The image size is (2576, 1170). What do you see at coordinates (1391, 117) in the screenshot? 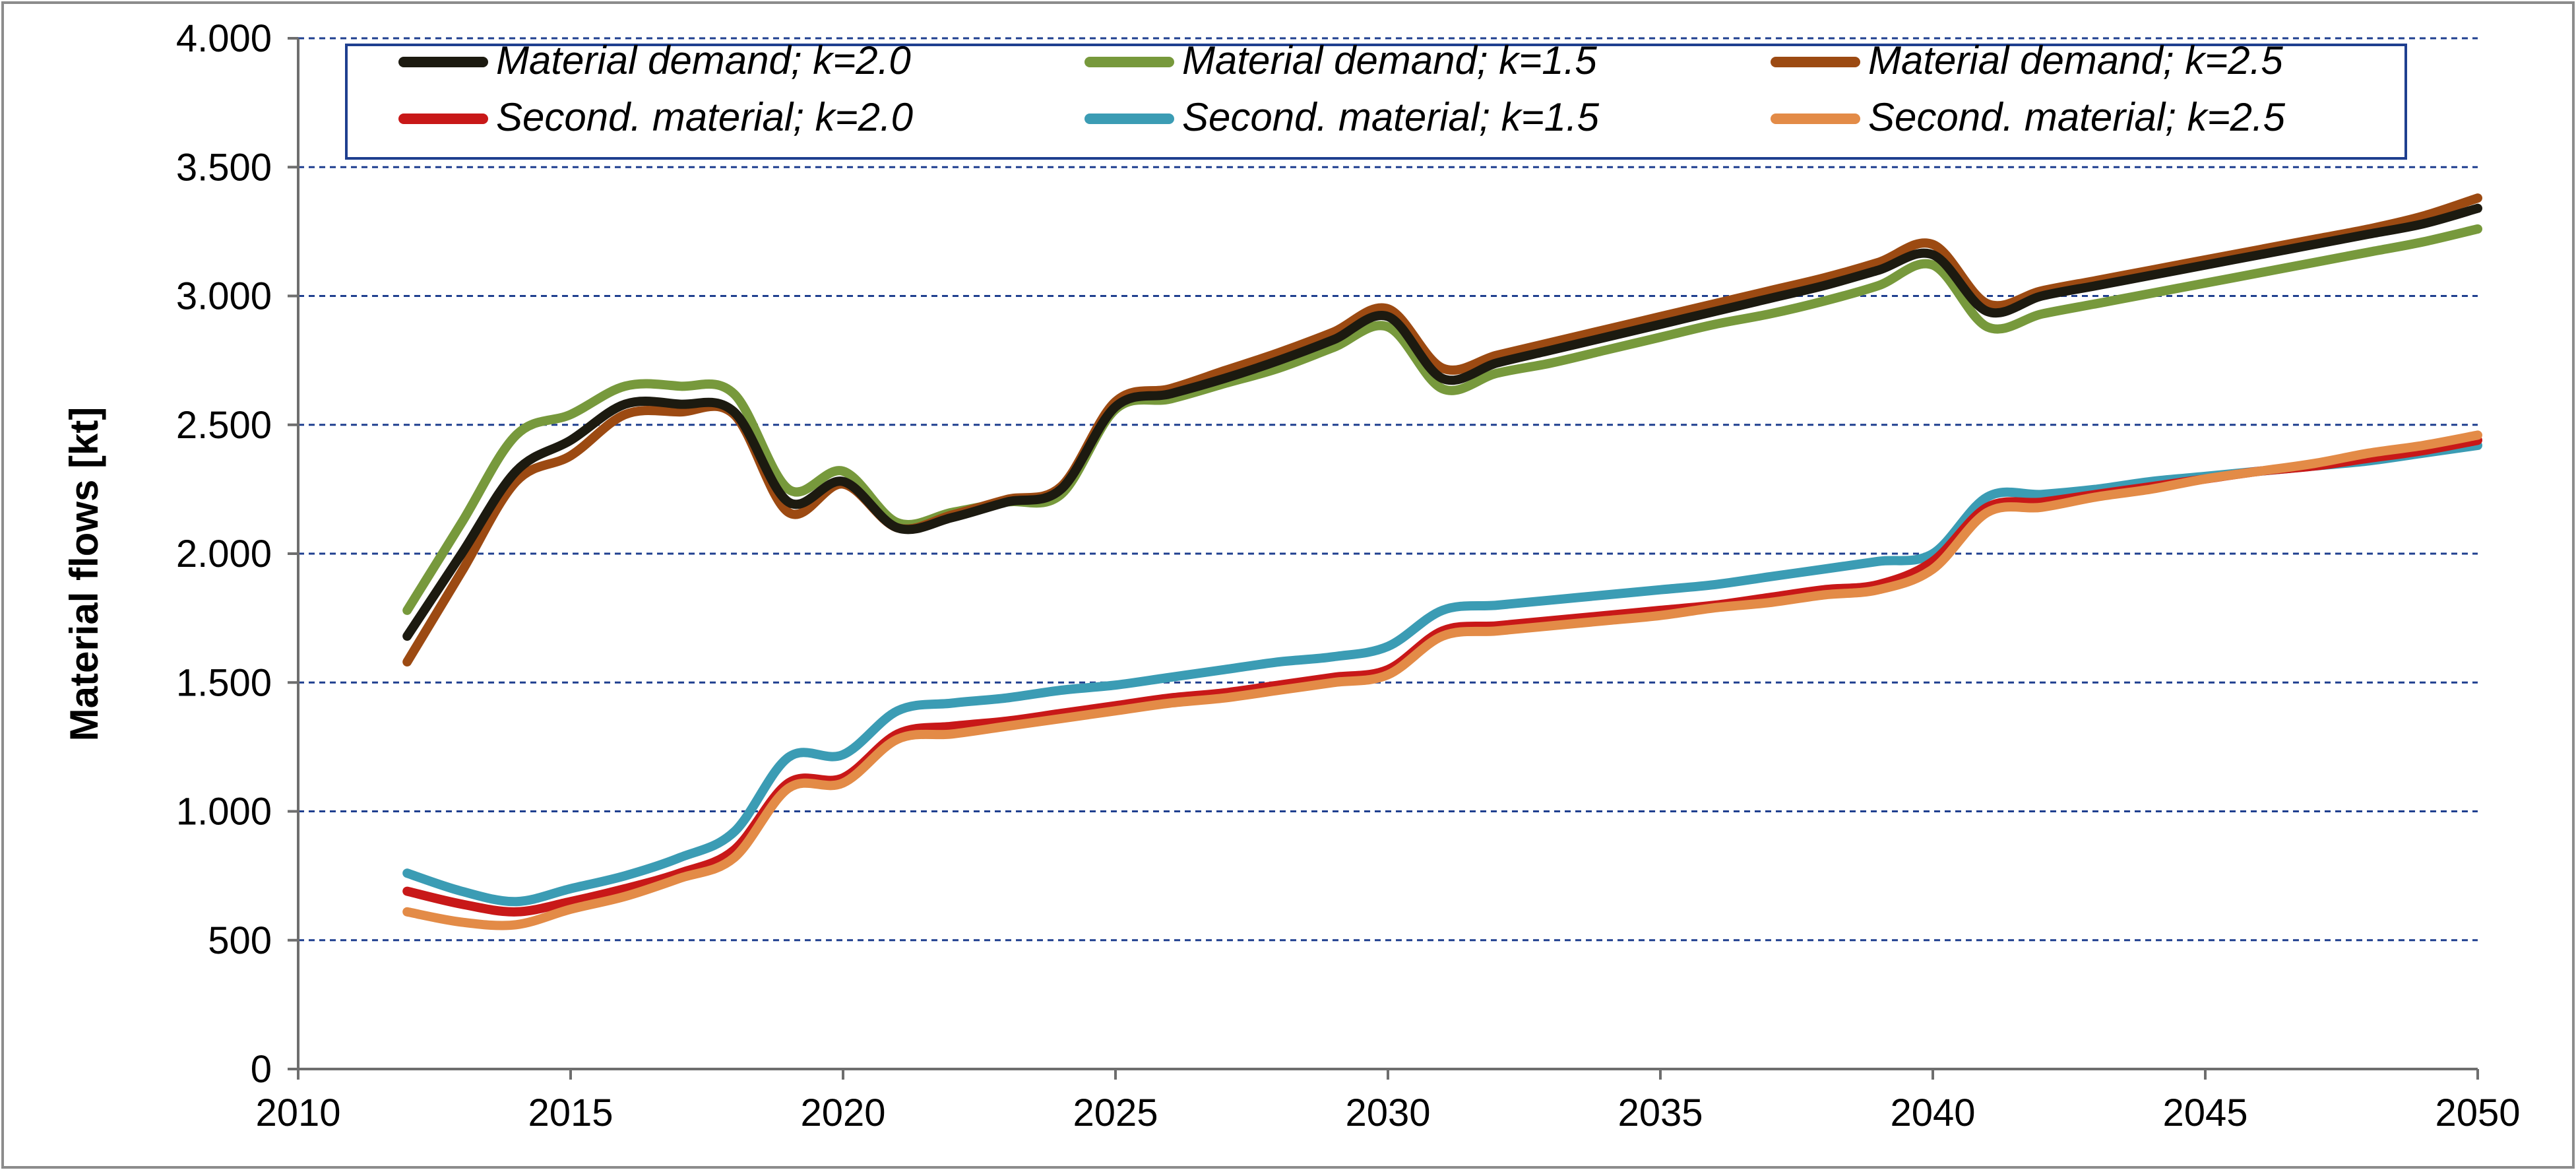
I see `legend-label-second-material-k-1-5: Second. material; k=1.5` at bounding box center [1391, 117].